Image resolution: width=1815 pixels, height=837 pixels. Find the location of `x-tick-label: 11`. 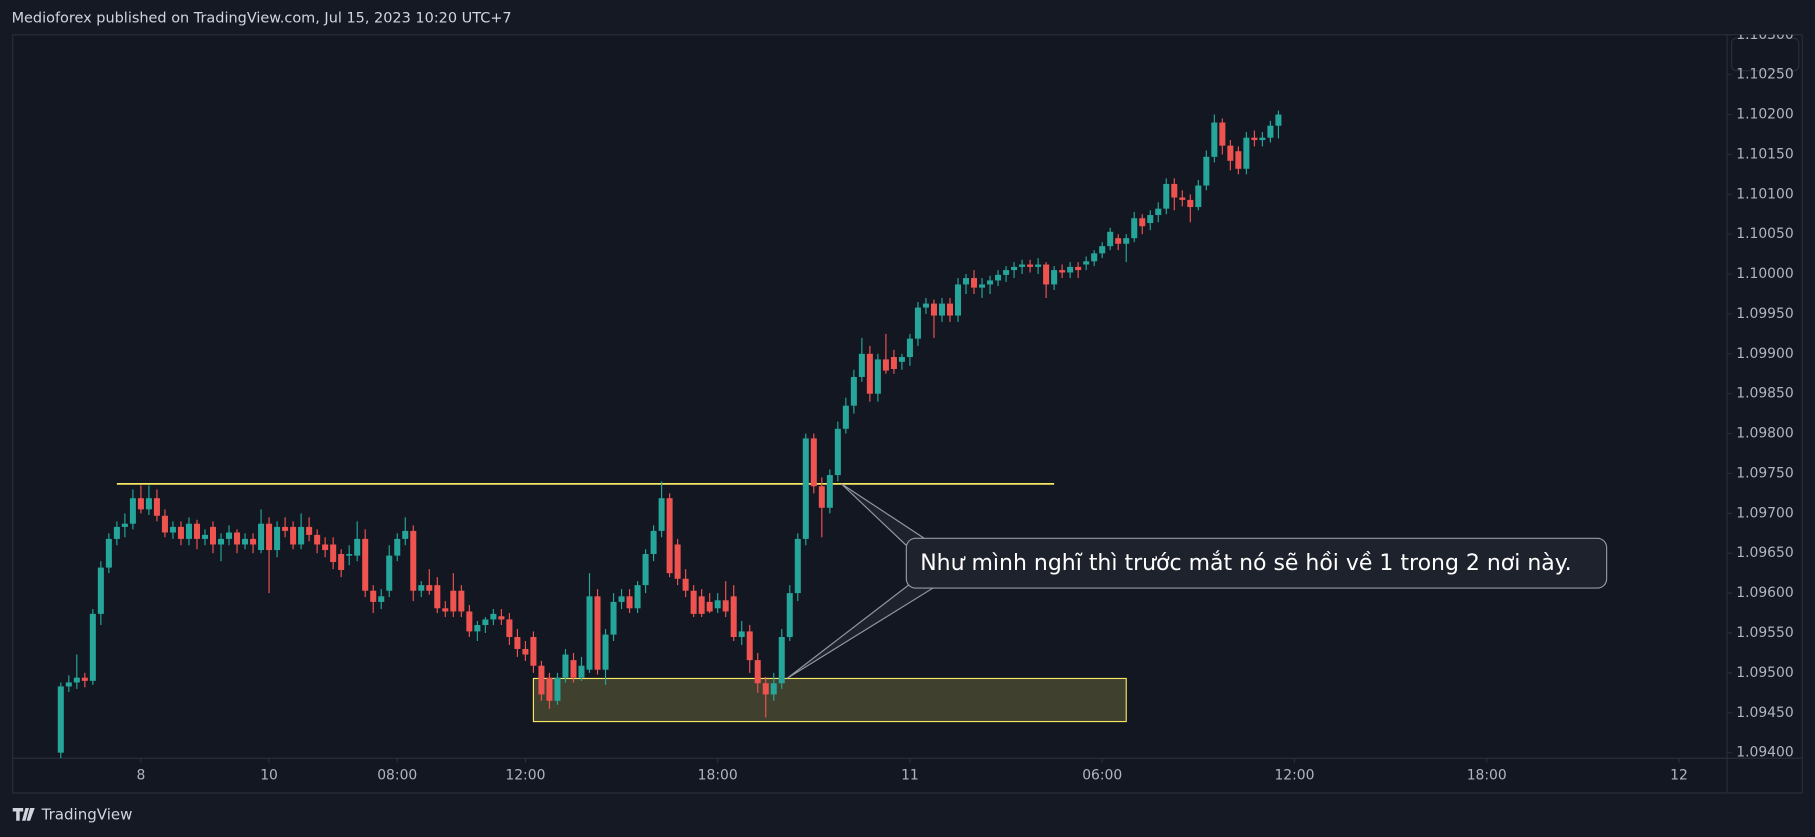

x-tick-label: 11 is located at coordinates (910, 776).